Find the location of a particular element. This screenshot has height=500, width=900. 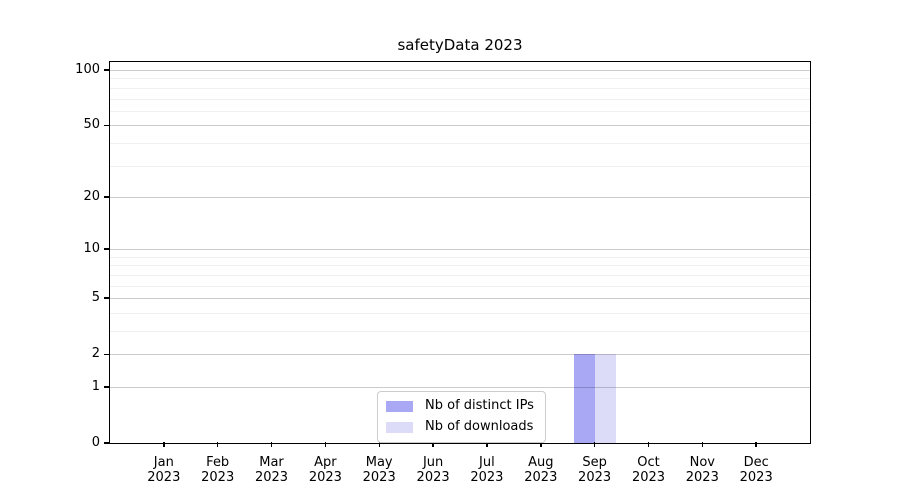

x-tick-label: Jun 2023 is located at coordinates (433, 470).